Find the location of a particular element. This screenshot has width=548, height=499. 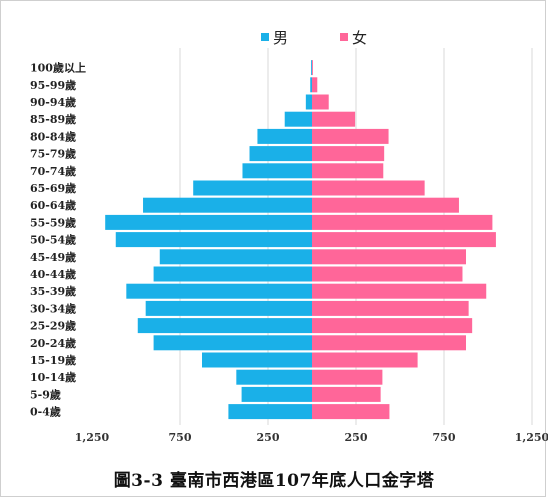

age-group-label: 55-59歲 is located at coordinates (53, 222).